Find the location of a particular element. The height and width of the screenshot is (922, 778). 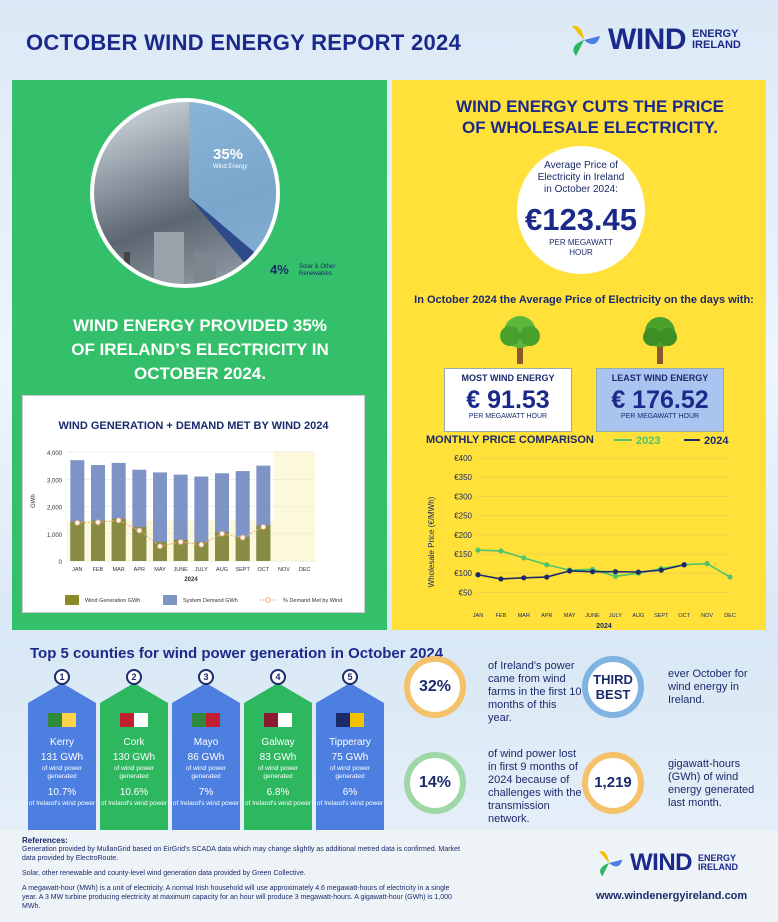

y-tick-label: 0 is located at coordinates (61, 563).